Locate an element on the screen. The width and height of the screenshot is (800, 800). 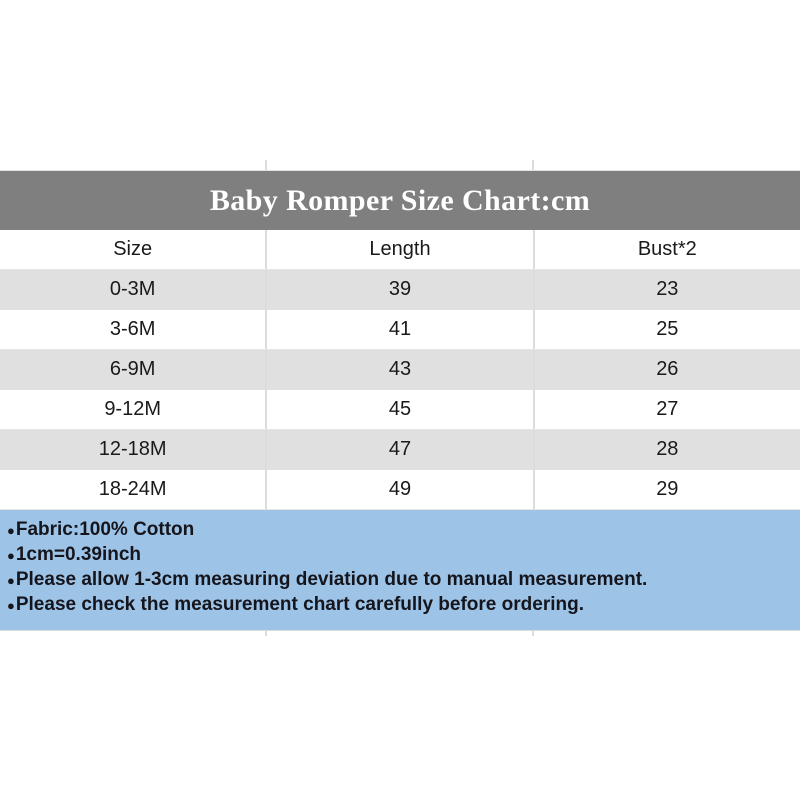
note-text: 1cm=0.39inch is located at coordinates (78, 554).